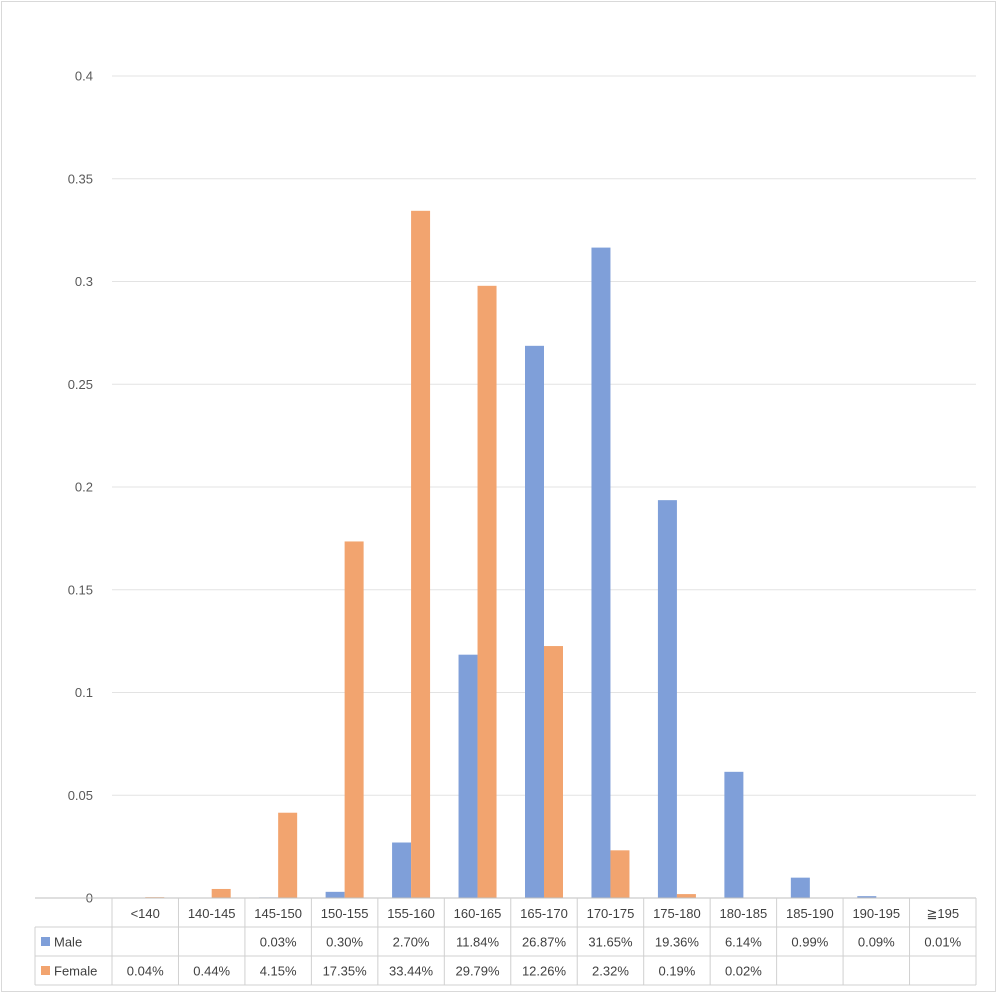 The image size is (999, 995). I want to click on category-label: 180-185, so click(744, 913).